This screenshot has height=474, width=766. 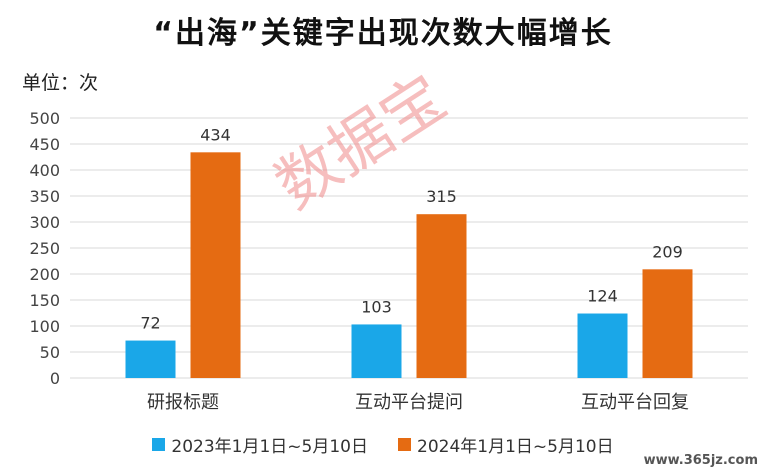 What do you see at coordinates (269, 447) in the screenshot?
I see `legend-label-2023: 2023年1月1日~5月10日` at bounding box center [269, 447].